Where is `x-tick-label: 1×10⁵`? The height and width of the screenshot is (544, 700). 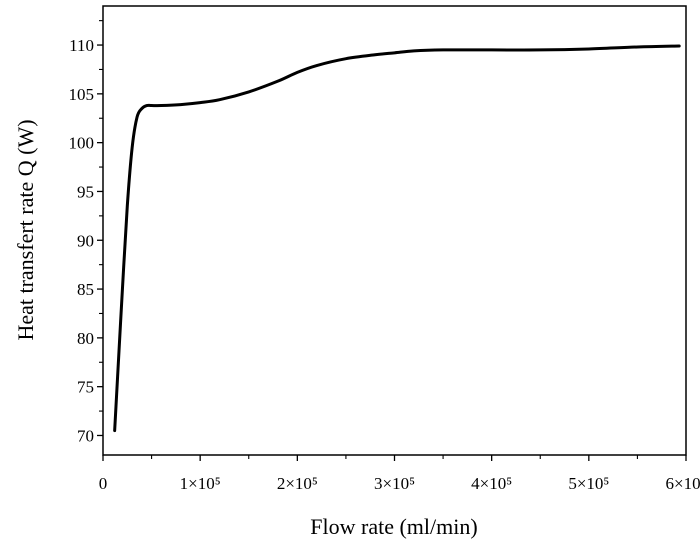 x-tick-label: 1×10⁵ is located at coordinates (200, 483).